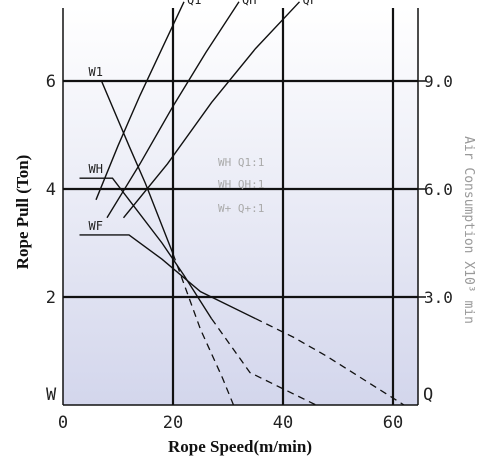  What do you see at coordinates (51, 298) in the screenshot?
I see `y-tick-label: 2` at bounding box center [51, 298].